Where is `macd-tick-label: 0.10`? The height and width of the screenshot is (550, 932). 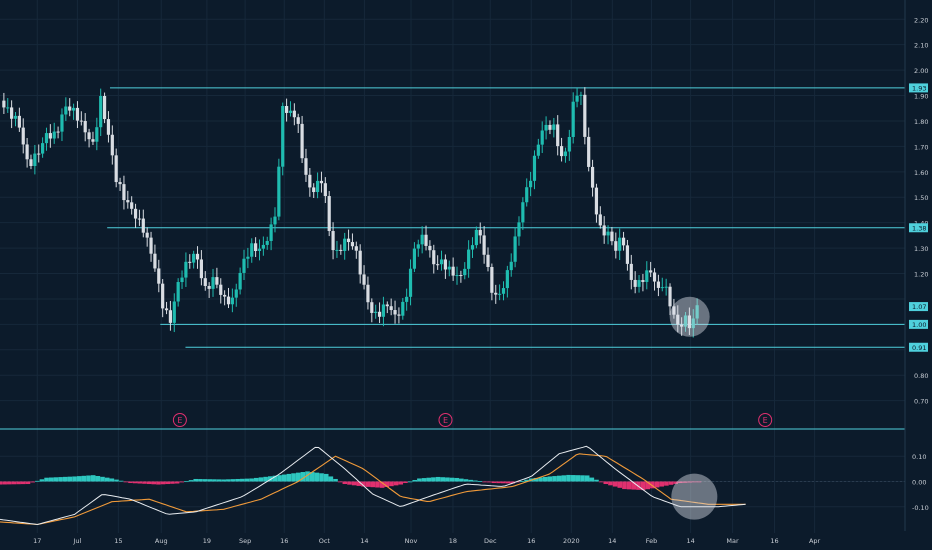
macd-tick-label: 0.10 is located at coordinates (919, 457).